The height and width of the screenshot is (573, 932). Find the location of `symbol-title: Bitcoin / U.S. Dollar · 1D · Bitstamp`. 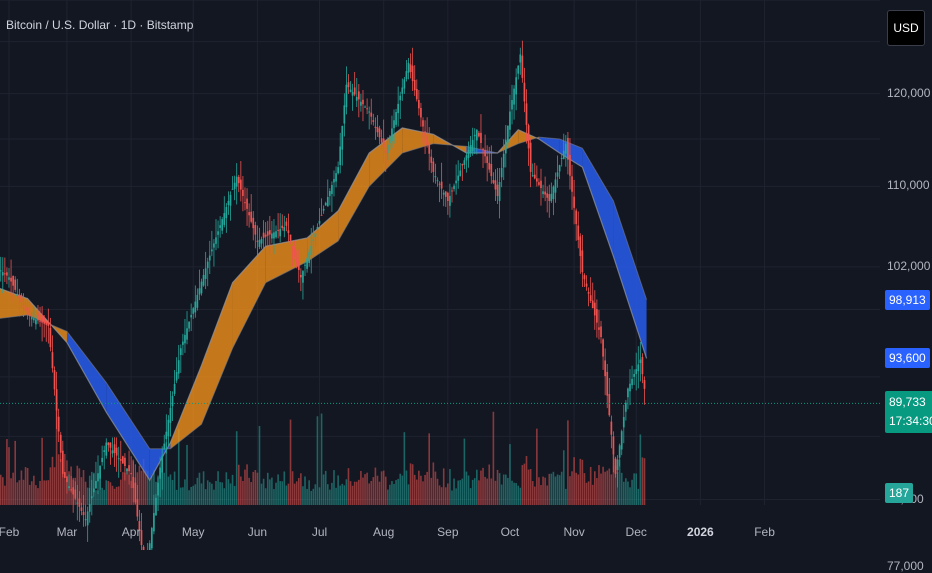

symbol-title: Bitcoin / U.S. Dollar · 1D · Bitstamp is located at coordinates (100, 25).